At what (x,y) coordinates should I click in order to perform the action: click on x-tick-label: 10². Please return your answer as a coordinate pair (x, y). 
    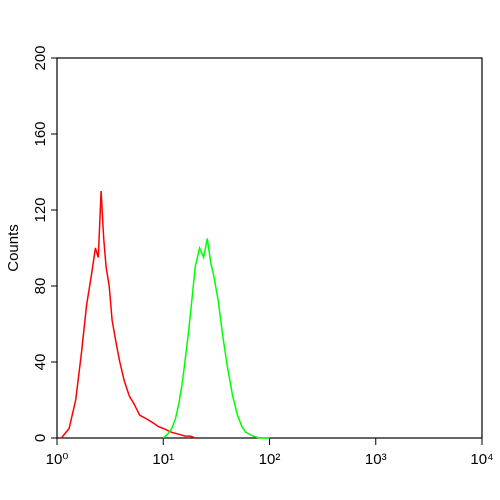
    Looking at the image, I should click on (270, 459).